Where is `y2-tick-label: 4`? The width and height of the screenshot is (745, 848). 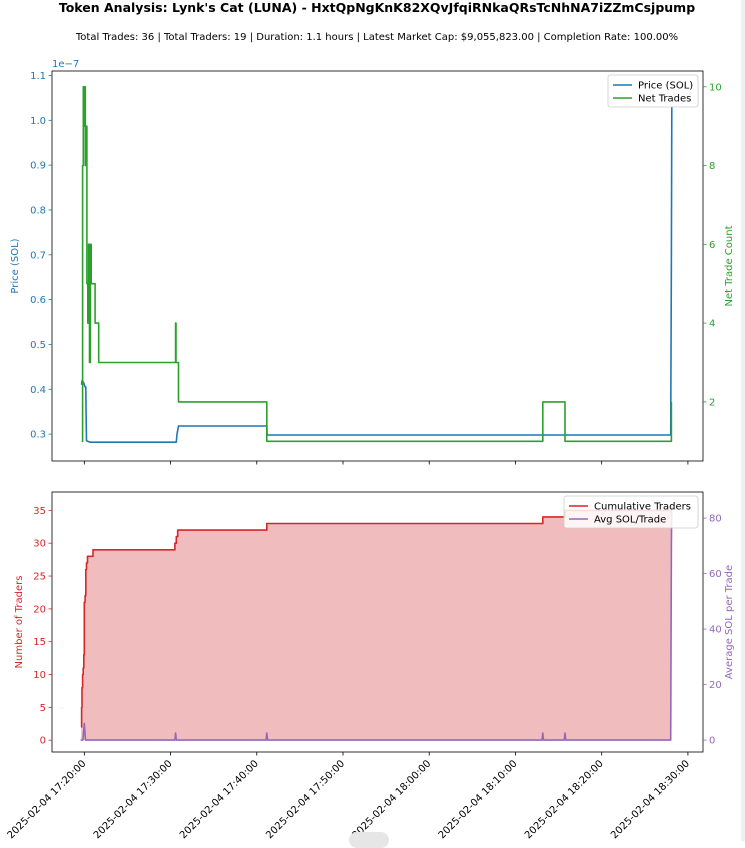 y2-tick-label: 4 is located at coordinates (712, 324).